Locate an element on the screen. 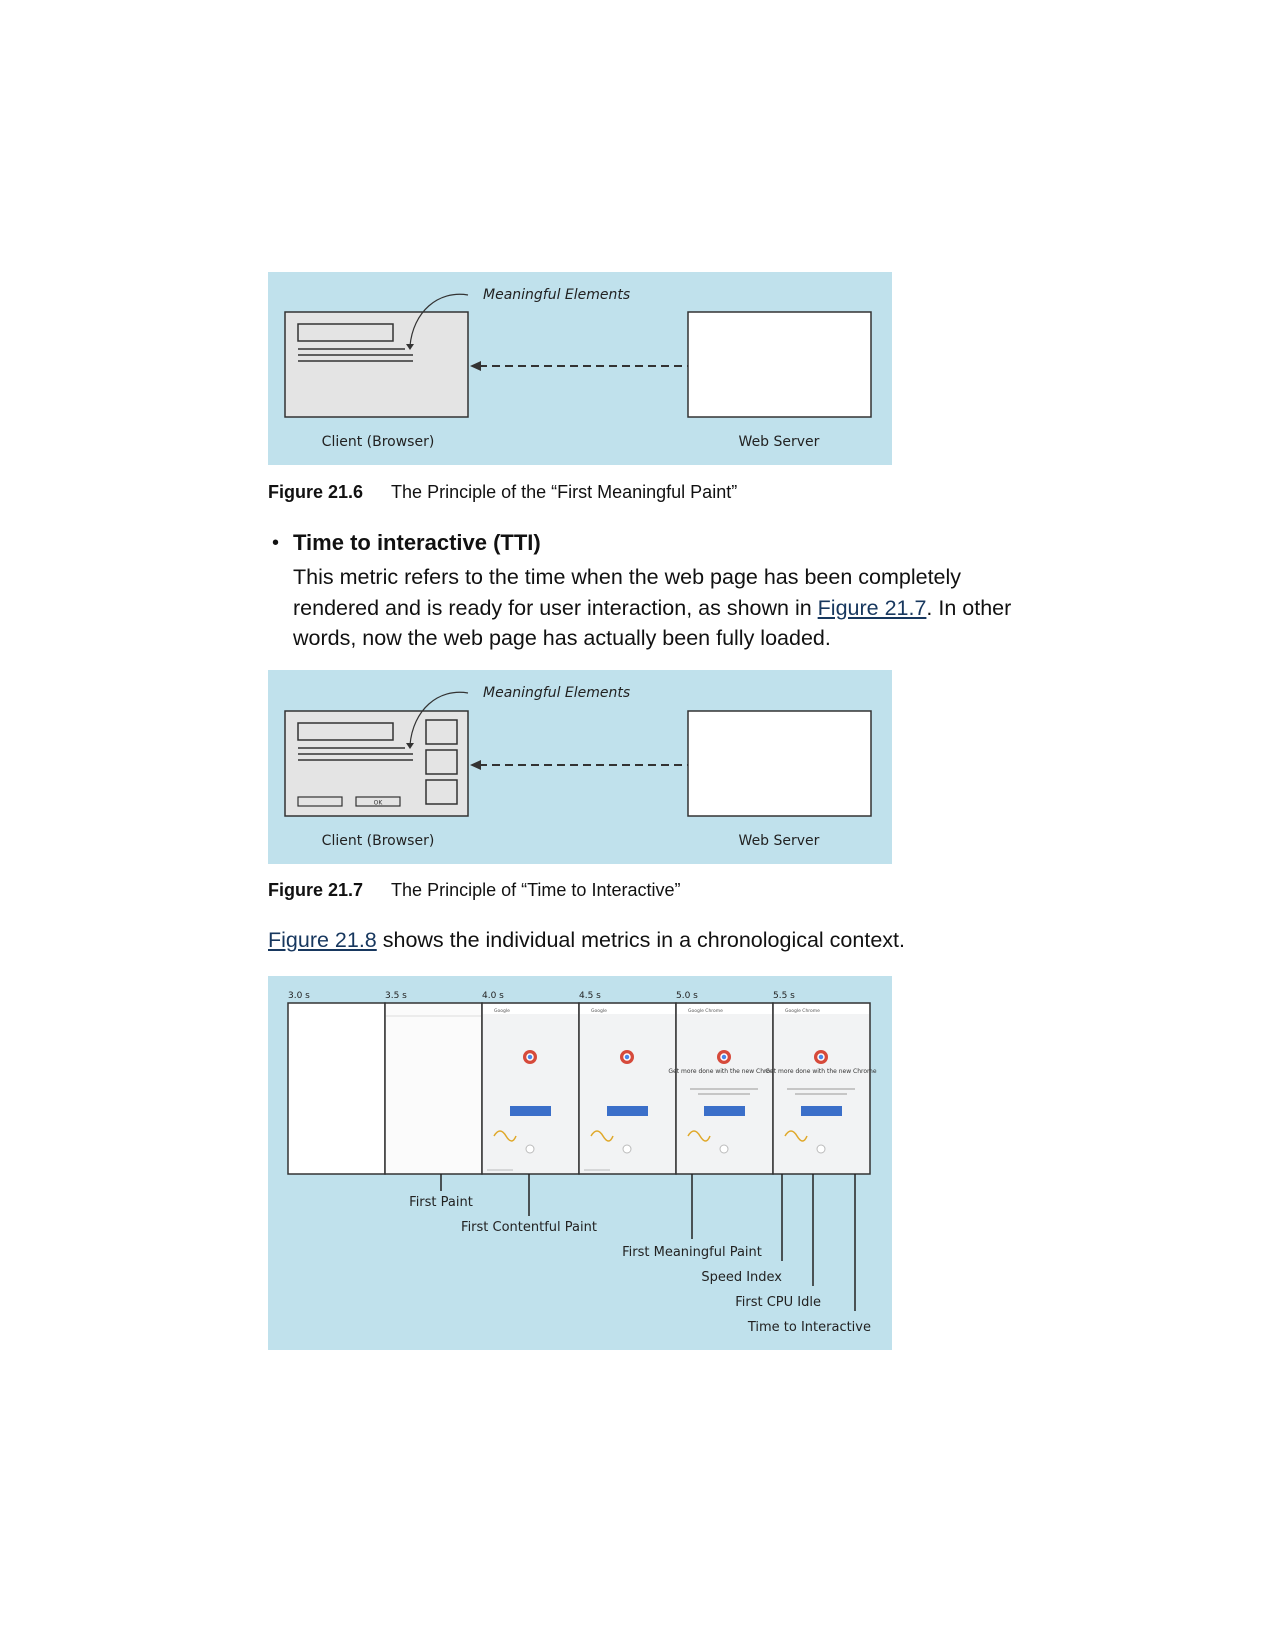  label-speed-index: Speed Index is located at coordinates (741, 1277).